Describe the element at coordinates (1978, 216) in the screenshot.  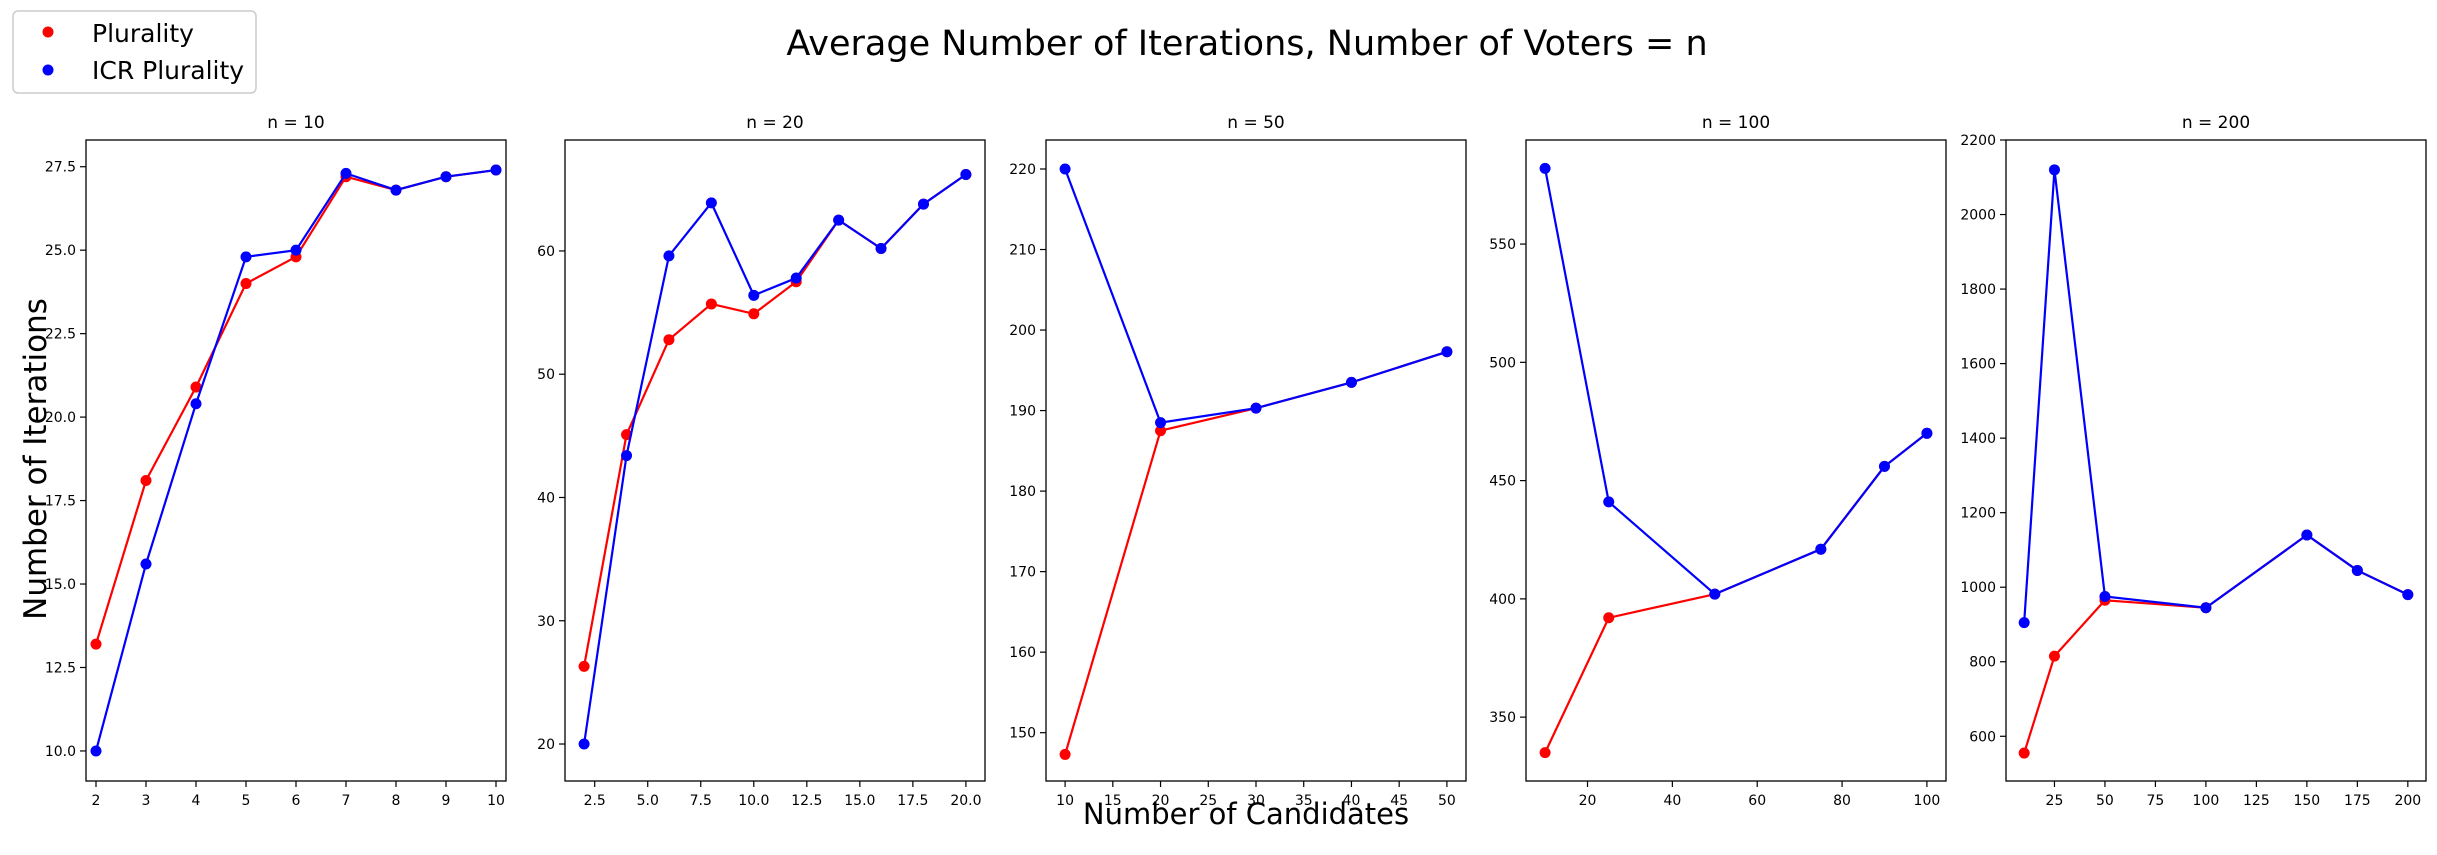
I see `y-tick-label: 2000` at that location.